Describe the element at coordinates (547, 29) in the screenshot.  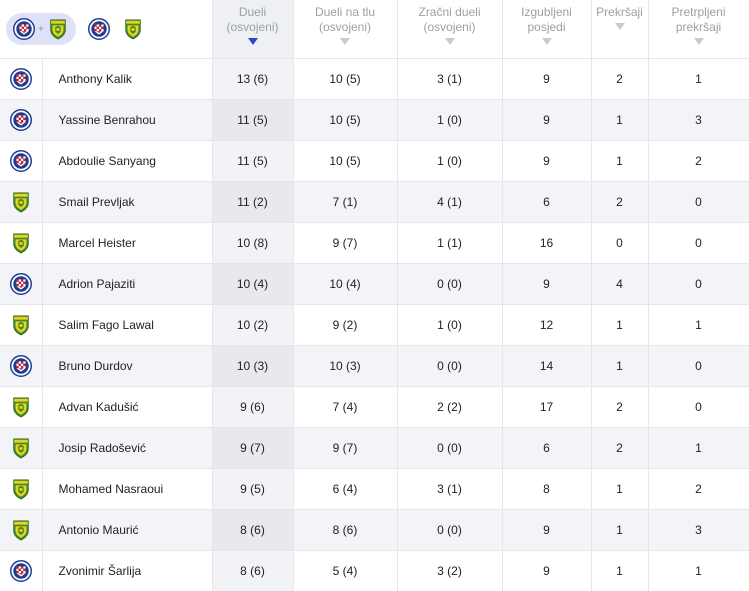
I see `column-header-possession-lost: Izgubljeni posjedi` at that location.